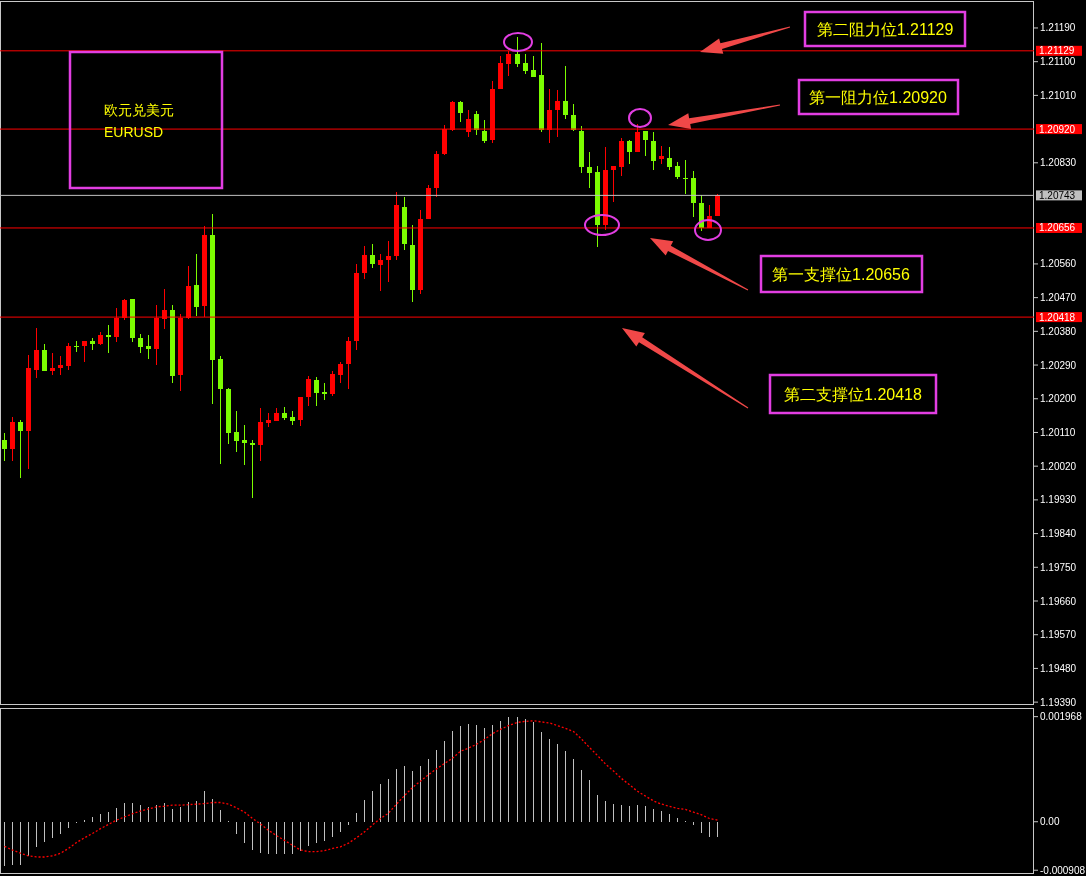 This screenshot has width=1086, height=876. What do you see at coordinates (1057, 317) in the screenshot?
I see `ref-line-label: 1.20418` at bounding box center [1057, 317].